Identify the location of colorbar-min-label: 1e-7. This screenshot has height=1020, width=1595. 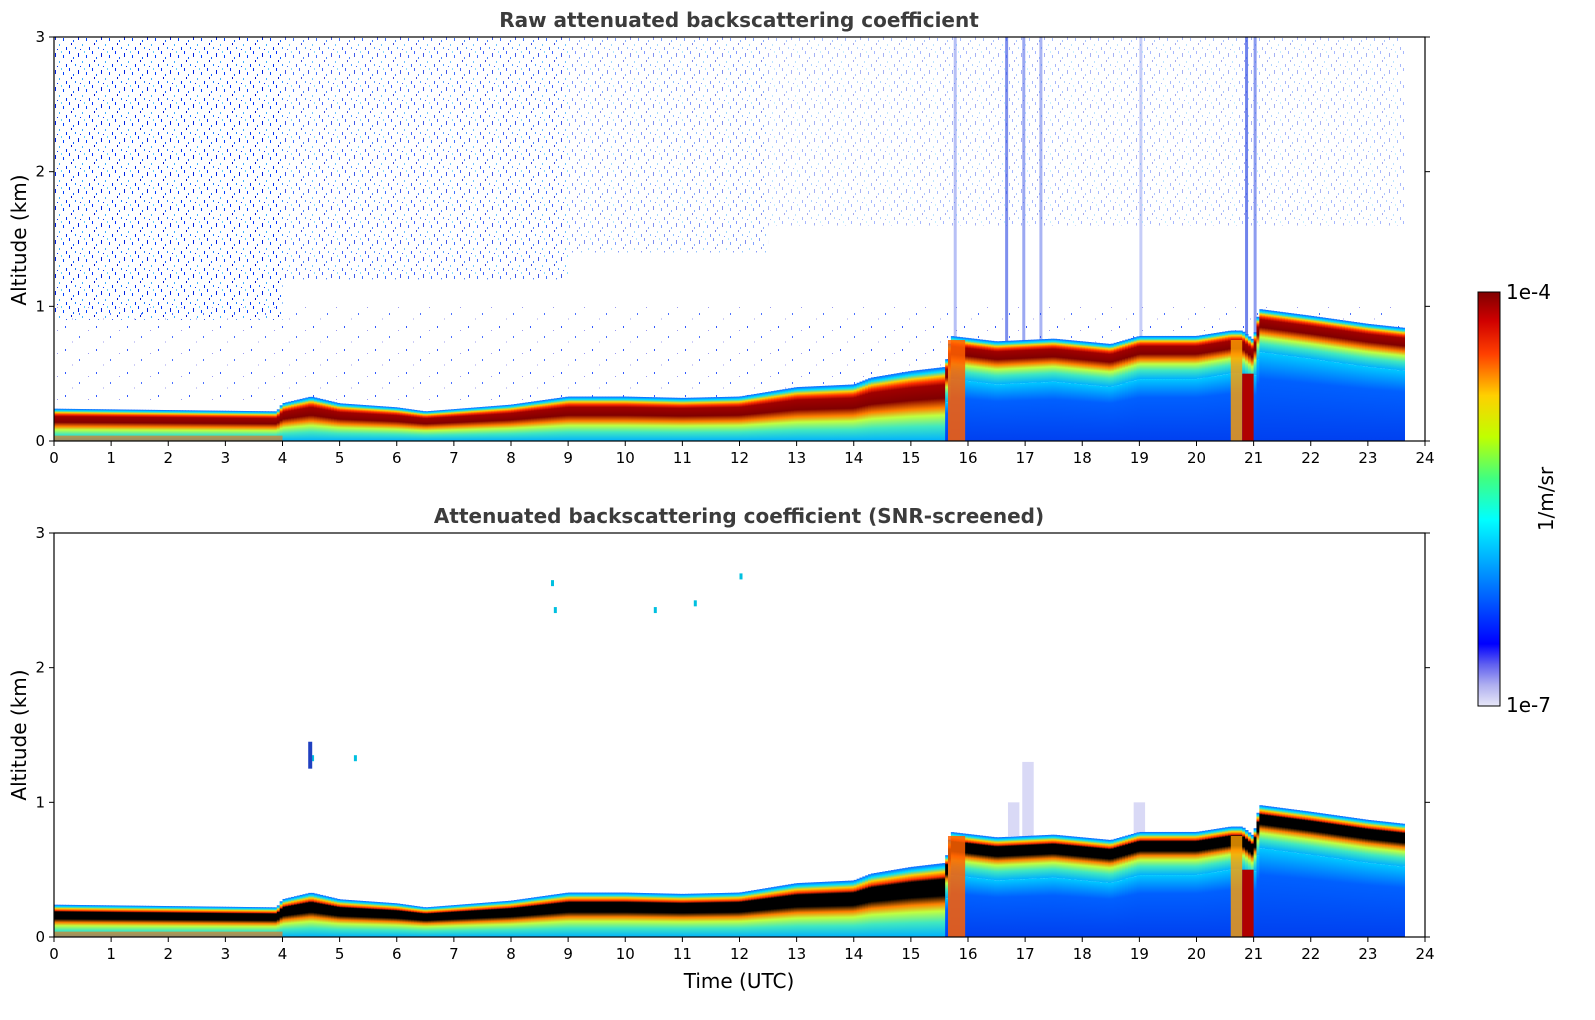
(1528, 705).